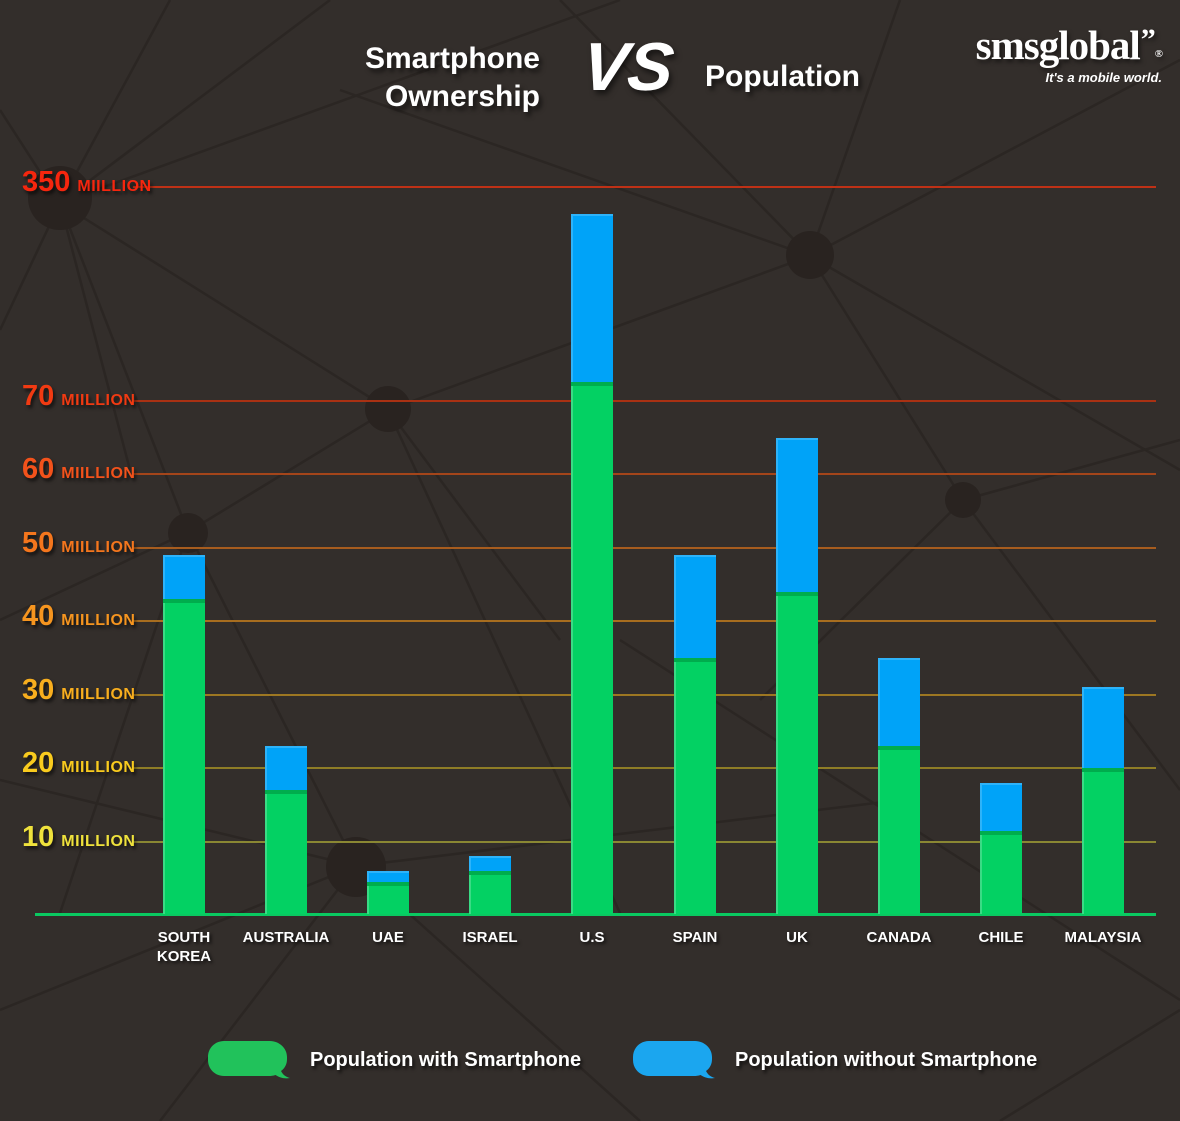 The image size is (1180, 1121). What do you see at coordinates (644, 621) in the screenshot?
I see `gridline-40m` at bounding box center [644, 621].